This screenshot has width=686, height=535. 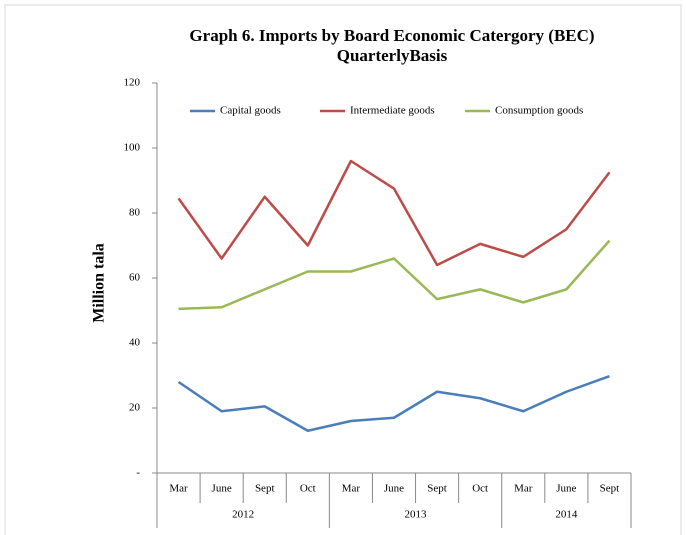 I want to click on y-axis-label: Million tala, so click(x=99, y=283).